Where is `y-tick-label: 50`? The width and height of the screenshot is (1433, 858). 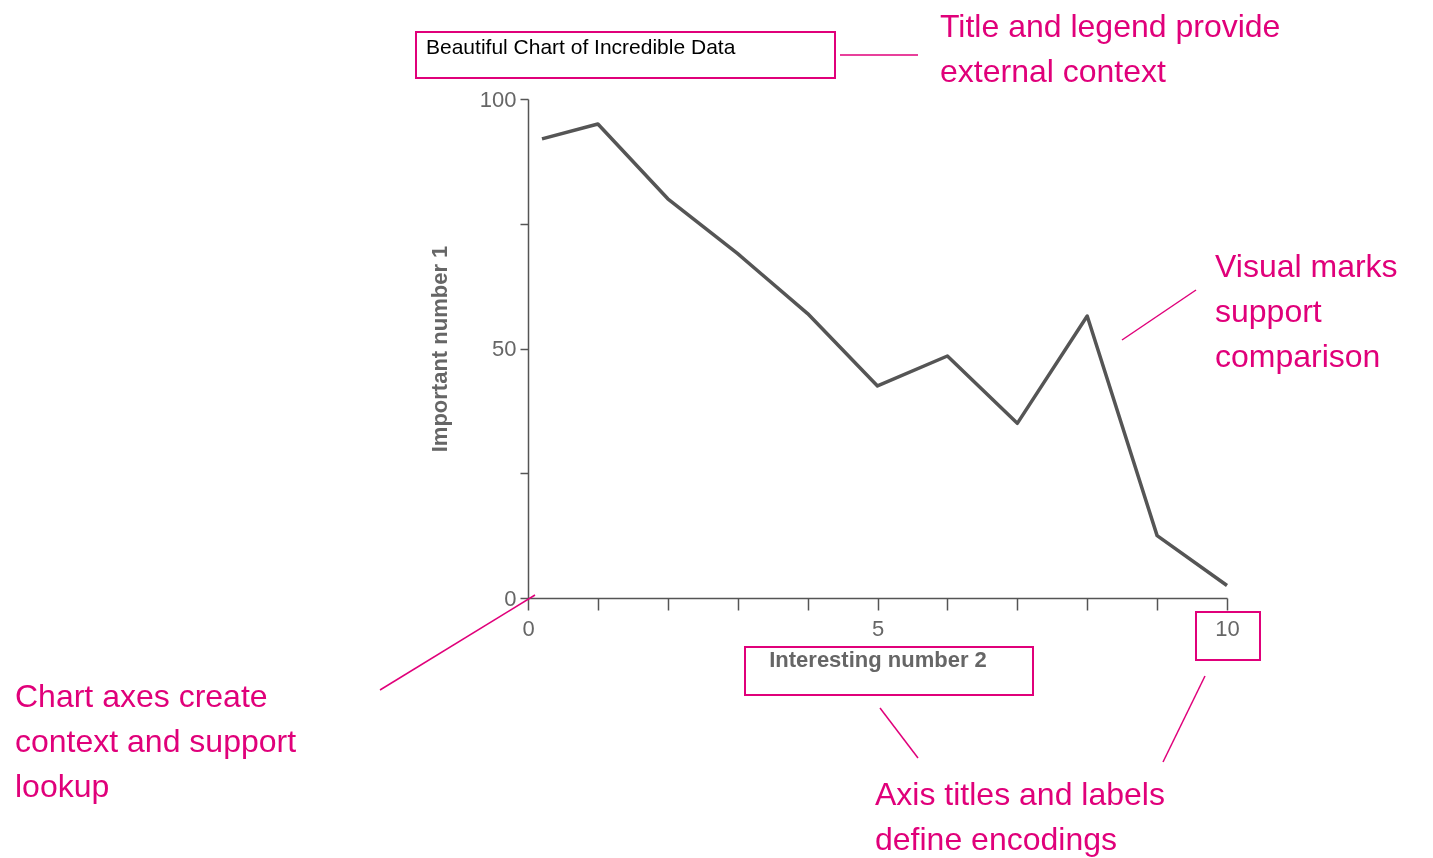
y-tick-label: 50 is located at coordinates (504, 348).